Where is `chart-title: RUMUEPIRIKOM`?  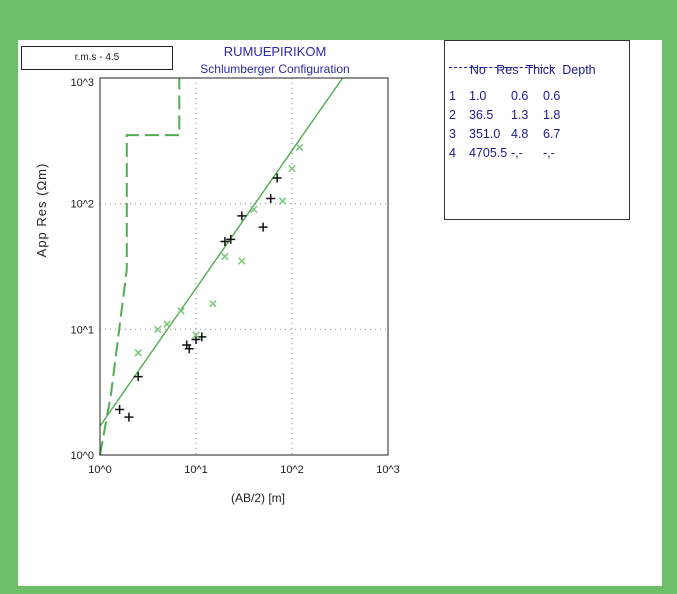 chart-title: RUMUEPIRIKOM is located at coordinates (275, 51).